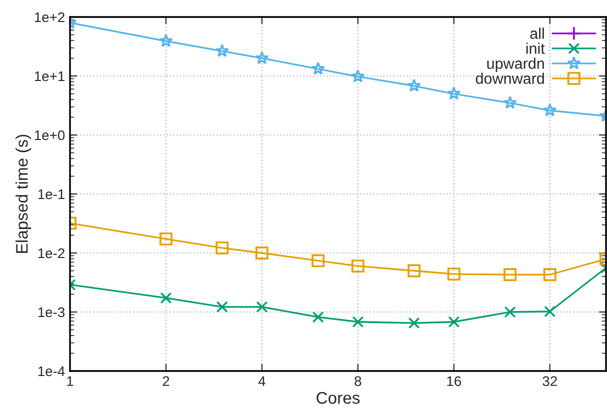  What do you see at coordinates (24, 193) in the screenshot?
I see `y-axis-title: Elapsed time (s)` at bounding box center [24, 193].